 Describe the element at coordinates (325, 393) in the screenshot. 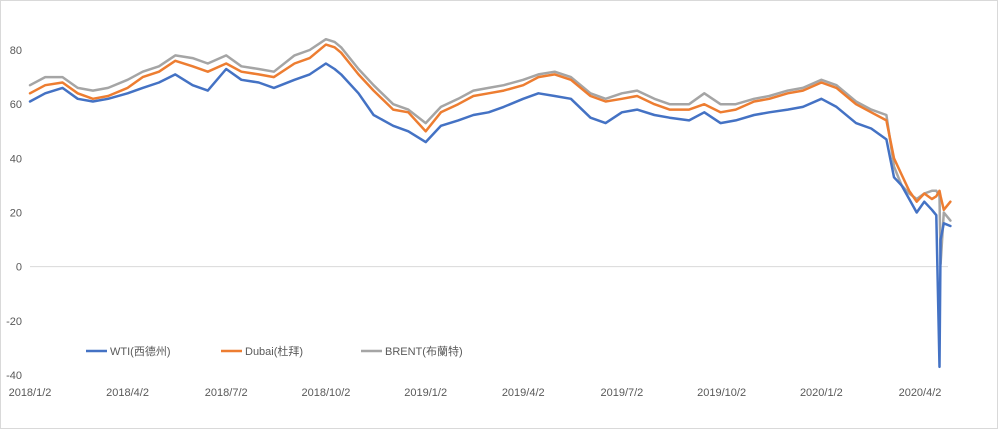

I see `x-tick-label: 2018/10/2` at that location.